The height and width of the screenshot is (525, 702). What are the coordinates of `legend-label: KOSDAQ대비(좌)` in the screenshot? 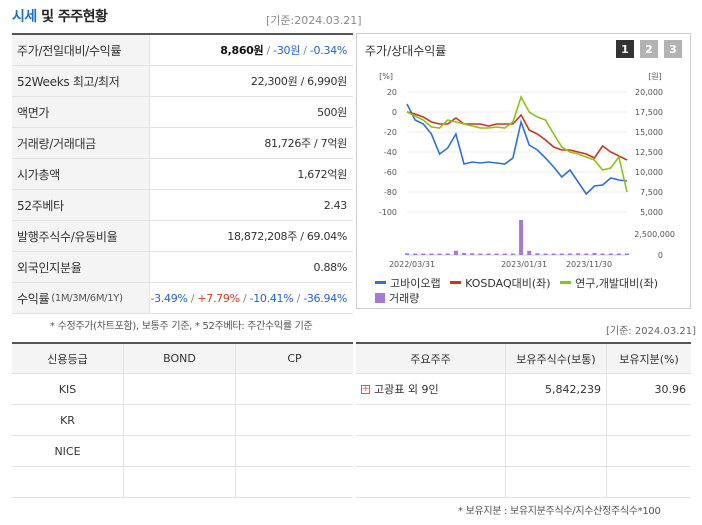 It's located at (508, 283).